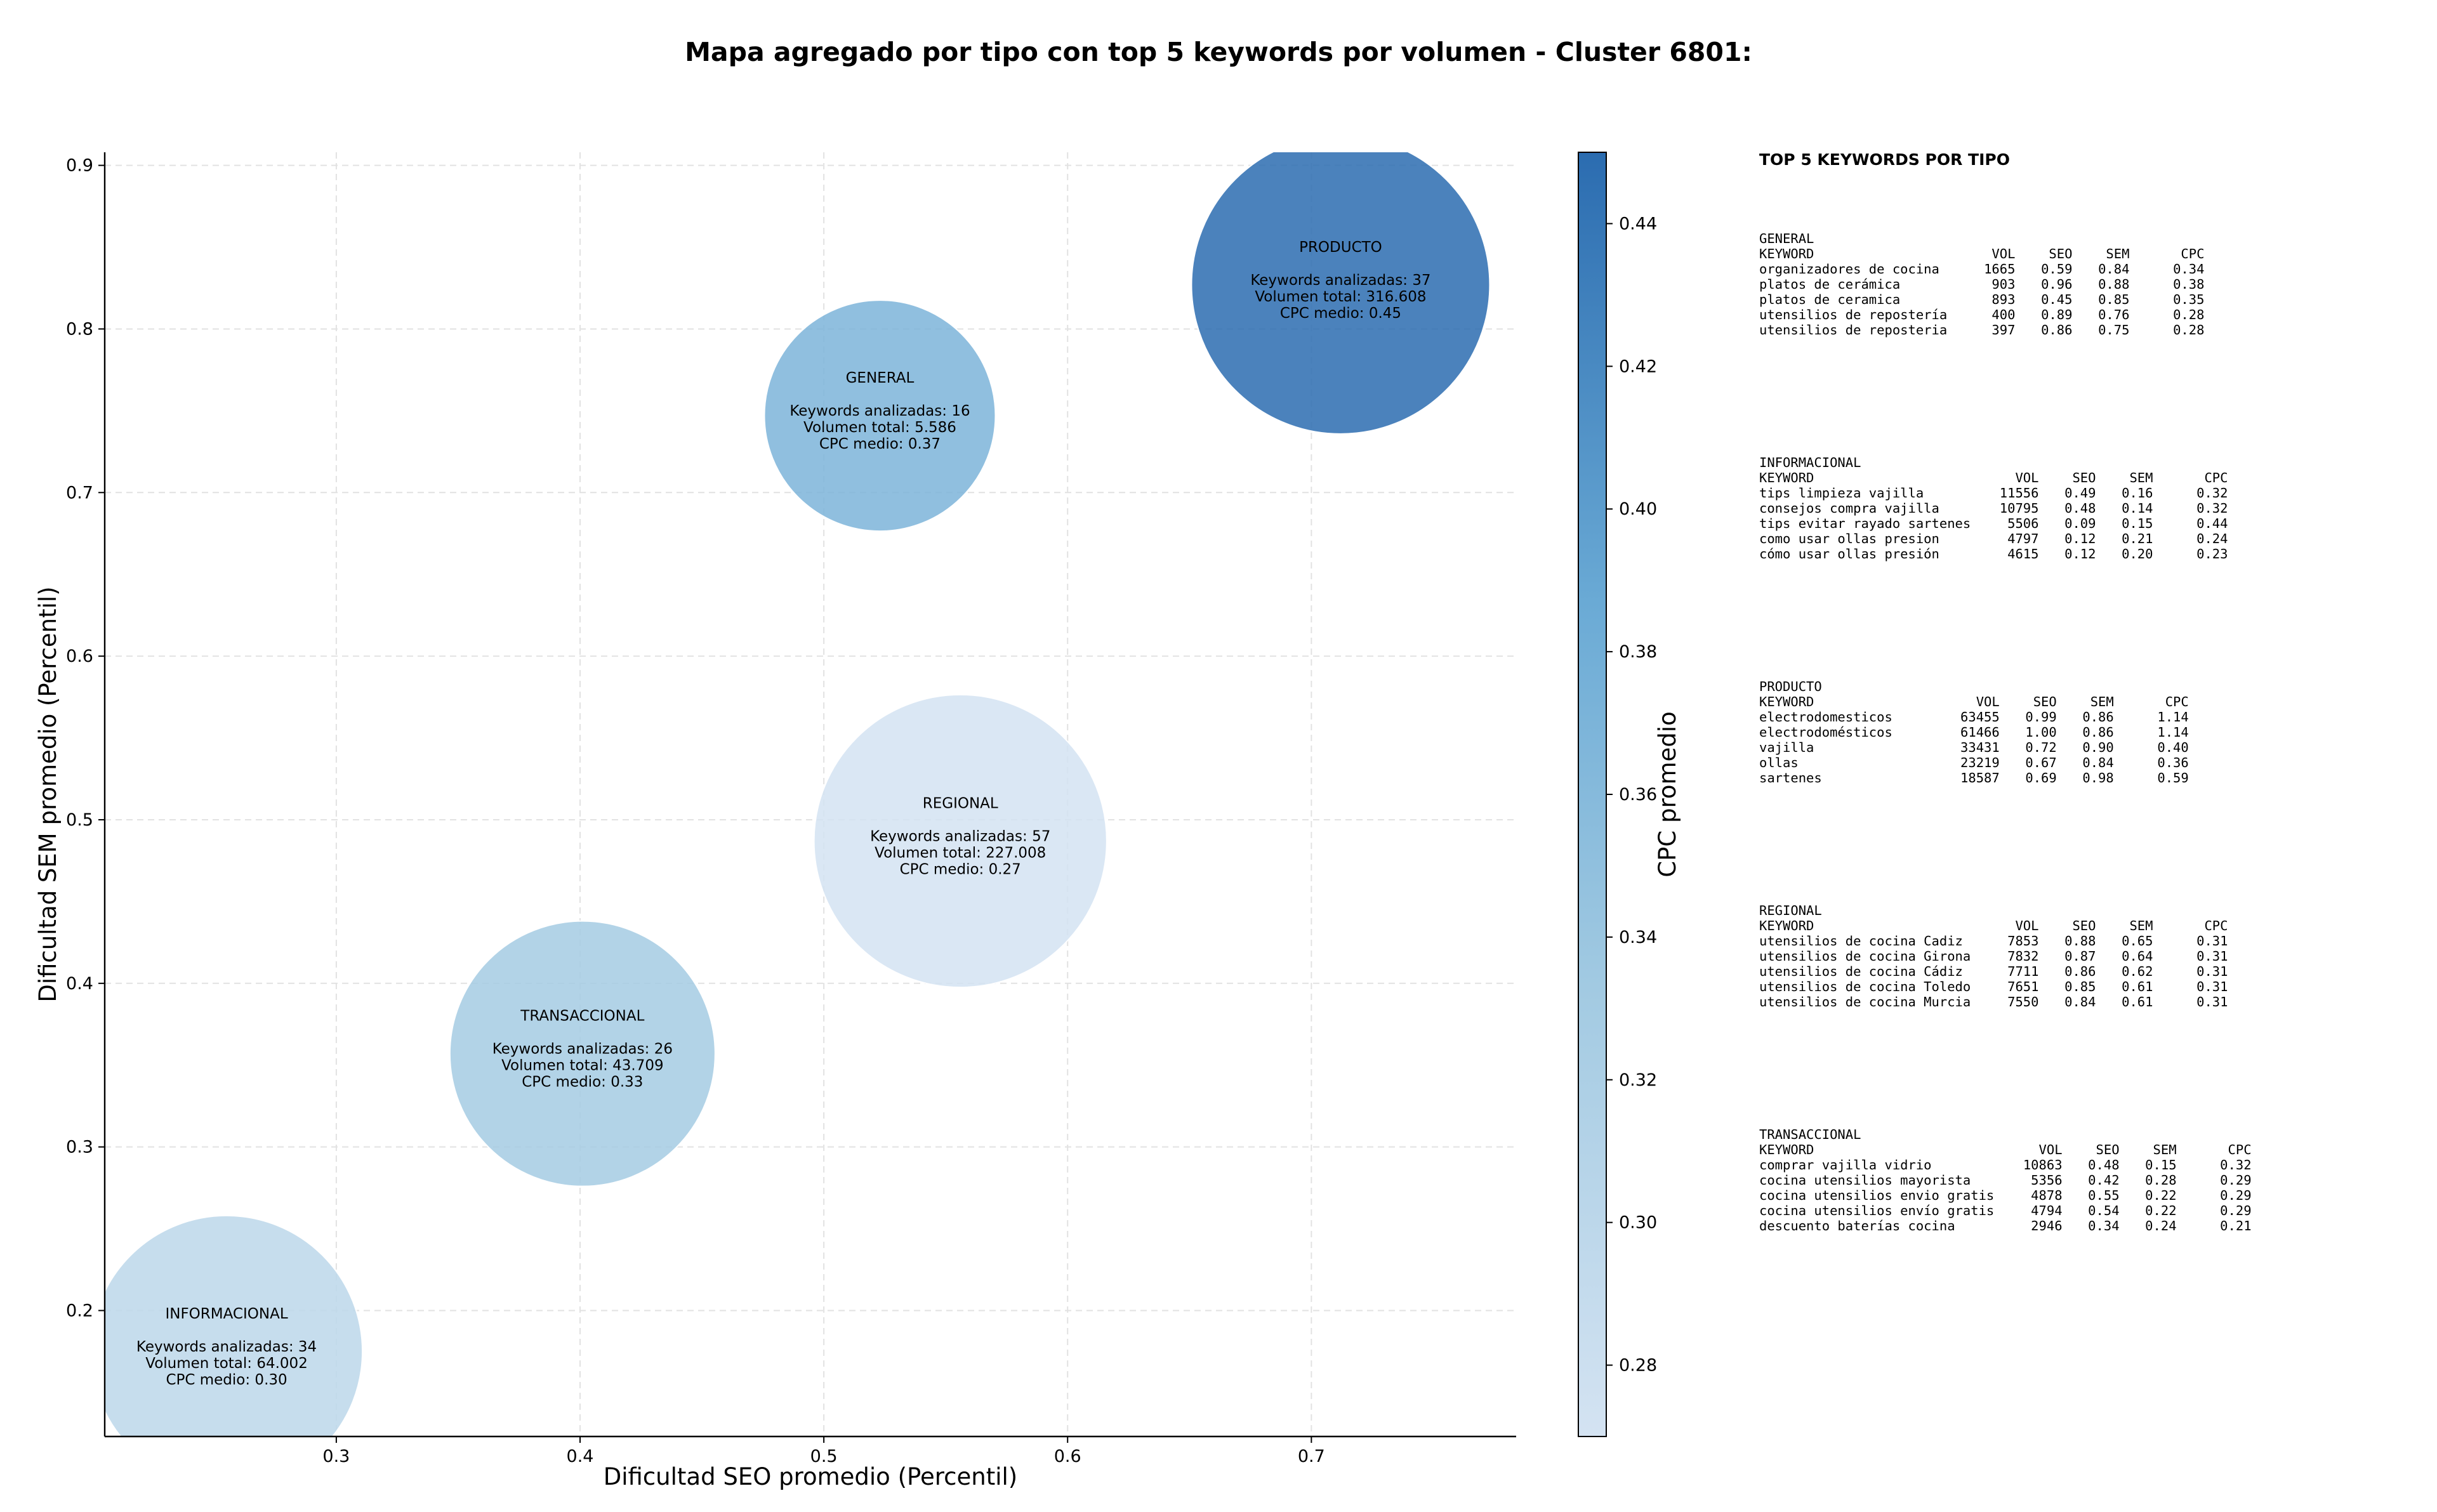 This screenshot has height=1512, width=2437. Describe the element at coordinates (2212, 539) in the screenshot. I see `cpc-cell: 0.24` at that location.